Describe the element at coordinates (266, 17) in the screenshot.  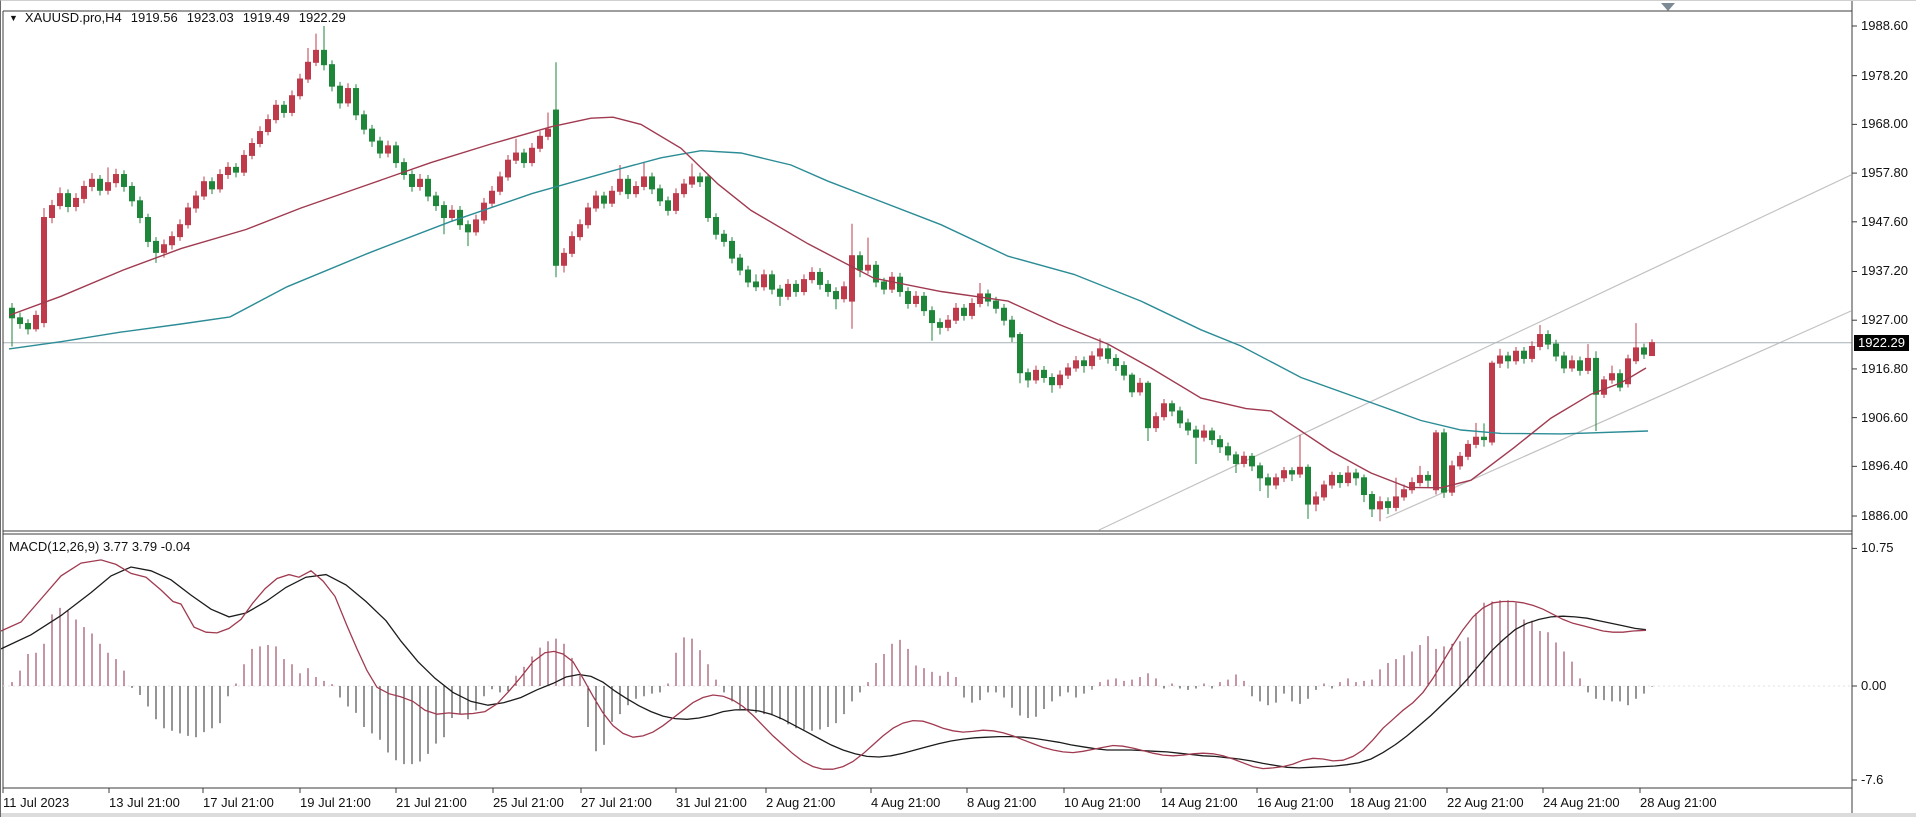
I see `ohlc-low: 1919.49` at that location.